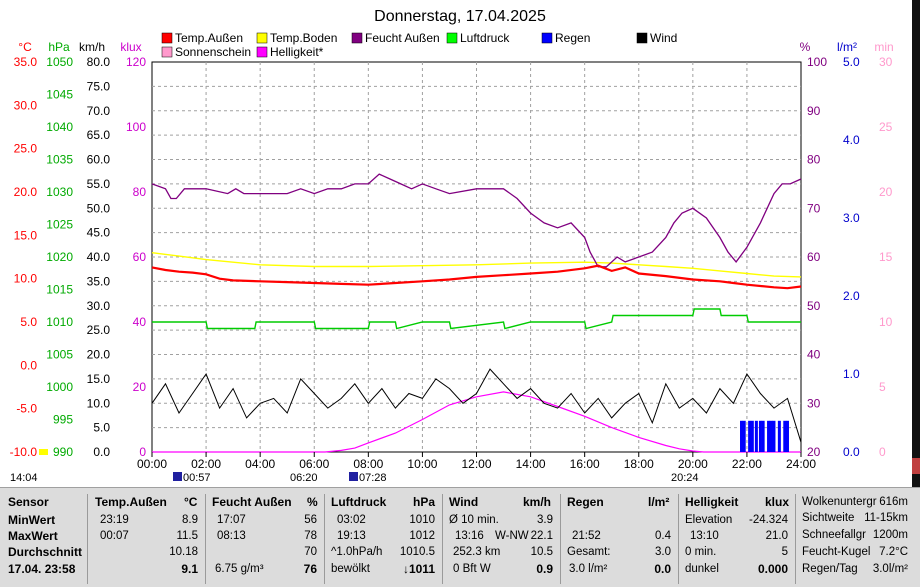  Describe the element at coordinates (63, 420) in the screenshot. I see `hpa-tick-label: 995` at that location.